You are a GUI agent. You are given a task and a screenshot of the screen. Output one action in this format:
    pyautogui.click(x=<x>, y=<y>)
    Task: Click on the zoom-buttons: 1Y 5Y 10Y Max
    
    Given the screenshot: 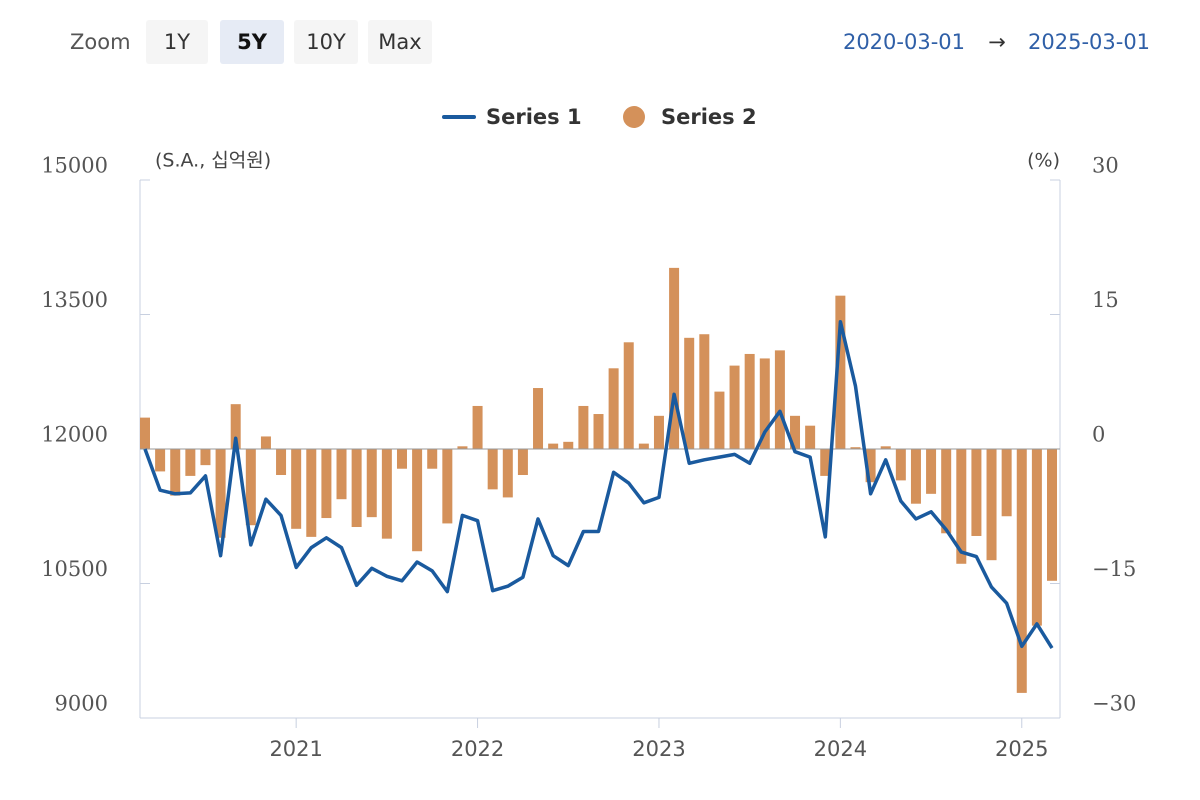 What is the action you would take?
    pyautogui.click(x=289, y=42)
    